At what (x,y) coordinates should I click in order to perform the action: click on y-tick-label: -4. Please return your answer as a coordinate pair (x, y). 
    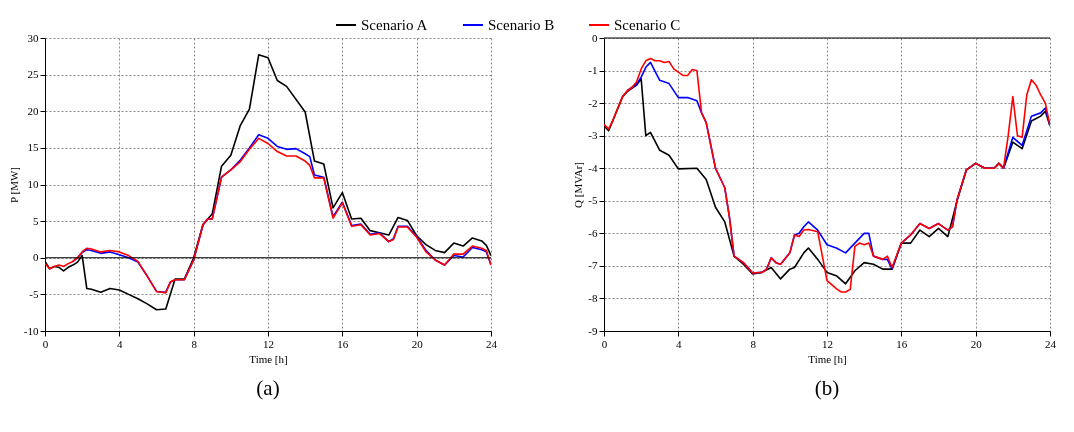
    Looking at the image, I should click on (593, 167).